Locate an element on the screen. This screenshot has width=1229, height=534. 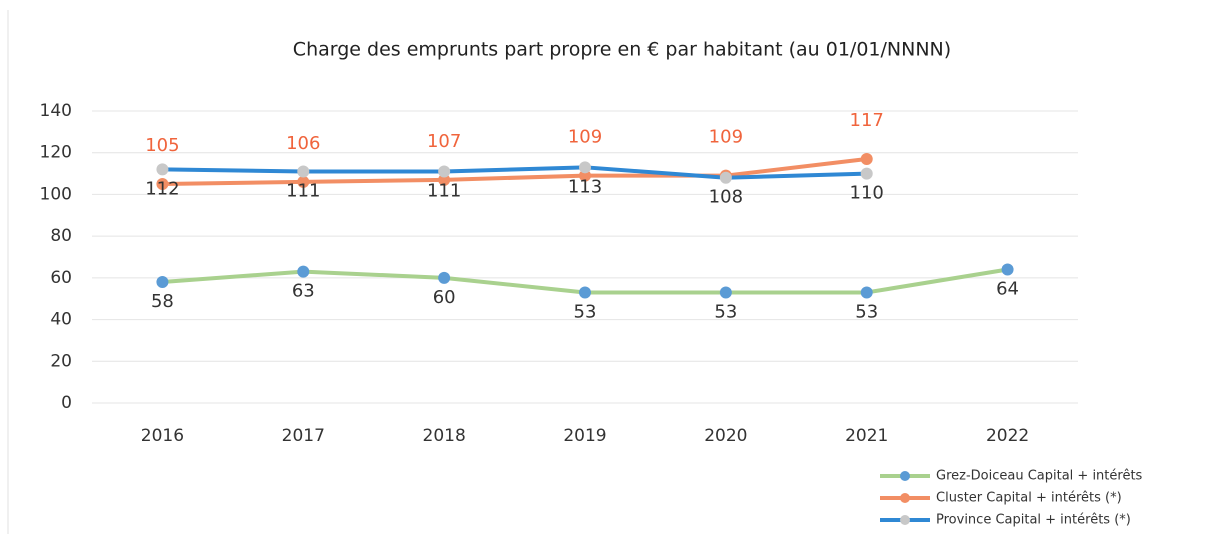
legend-label: Grez-Doiceau Capital + intérêts is located at coordinates (1039, 476).